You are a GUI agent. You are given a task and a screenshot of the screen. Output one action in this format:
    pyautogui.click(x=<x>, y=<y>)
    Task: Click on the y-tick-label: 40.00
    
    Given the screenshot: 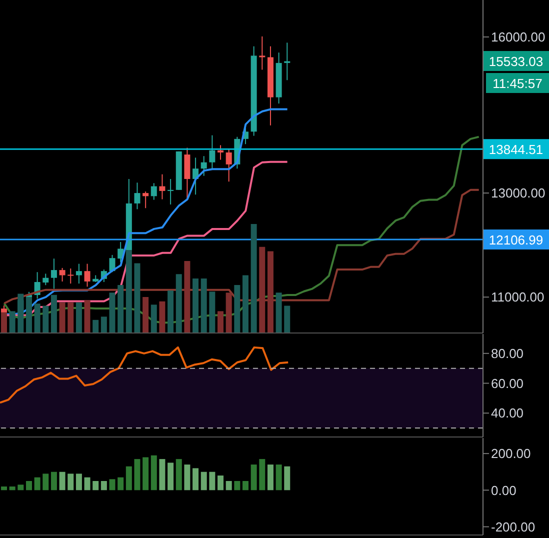 What is the action you would take?
    pyautogui.click(x=507, y=413)
    